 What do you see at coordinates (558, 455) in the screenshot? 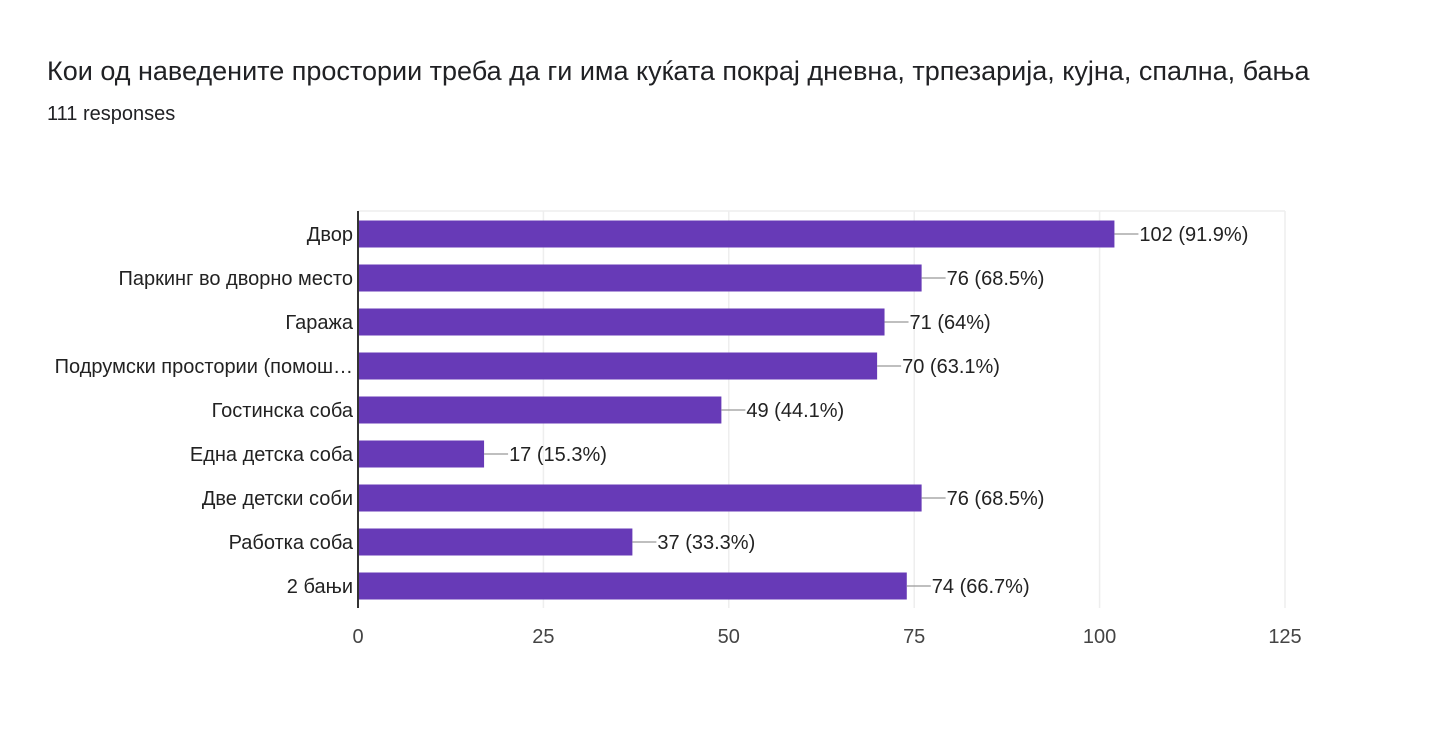
I see `data-label: 17 (15.3%)` at bounding box center [558, 455].